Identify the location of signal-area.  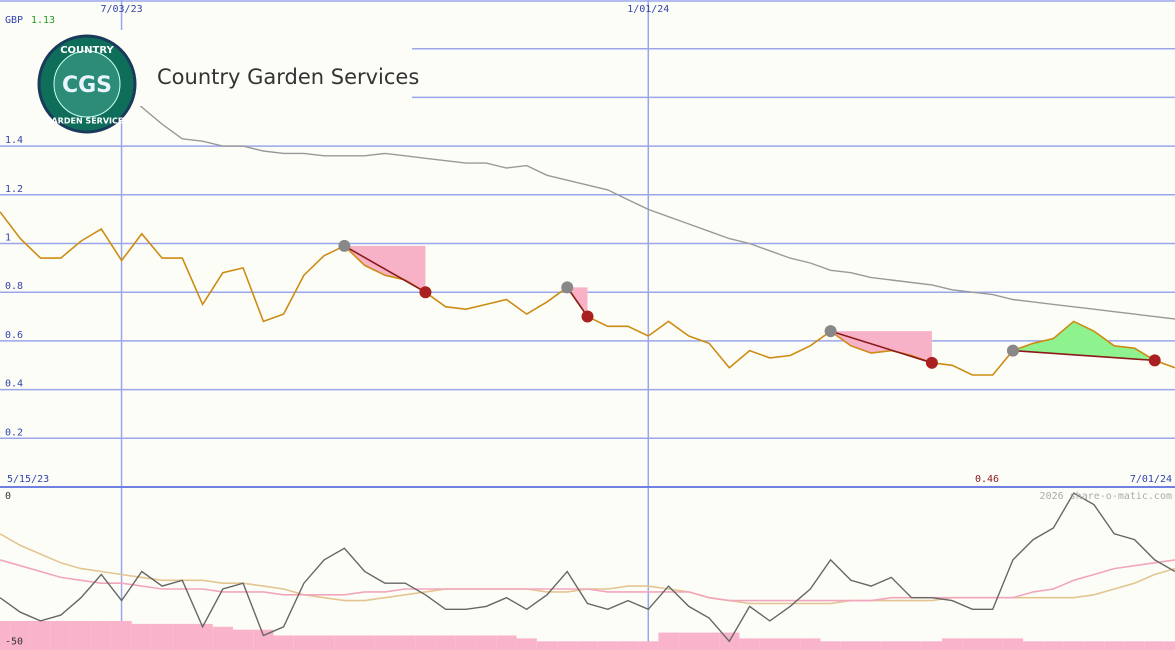
(1083, 341).